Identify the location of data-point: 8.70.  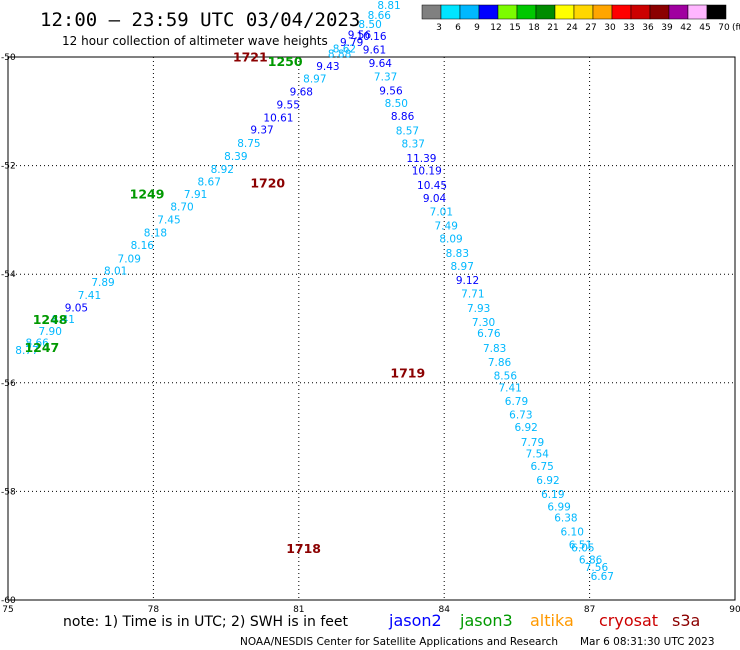
(181, 208).